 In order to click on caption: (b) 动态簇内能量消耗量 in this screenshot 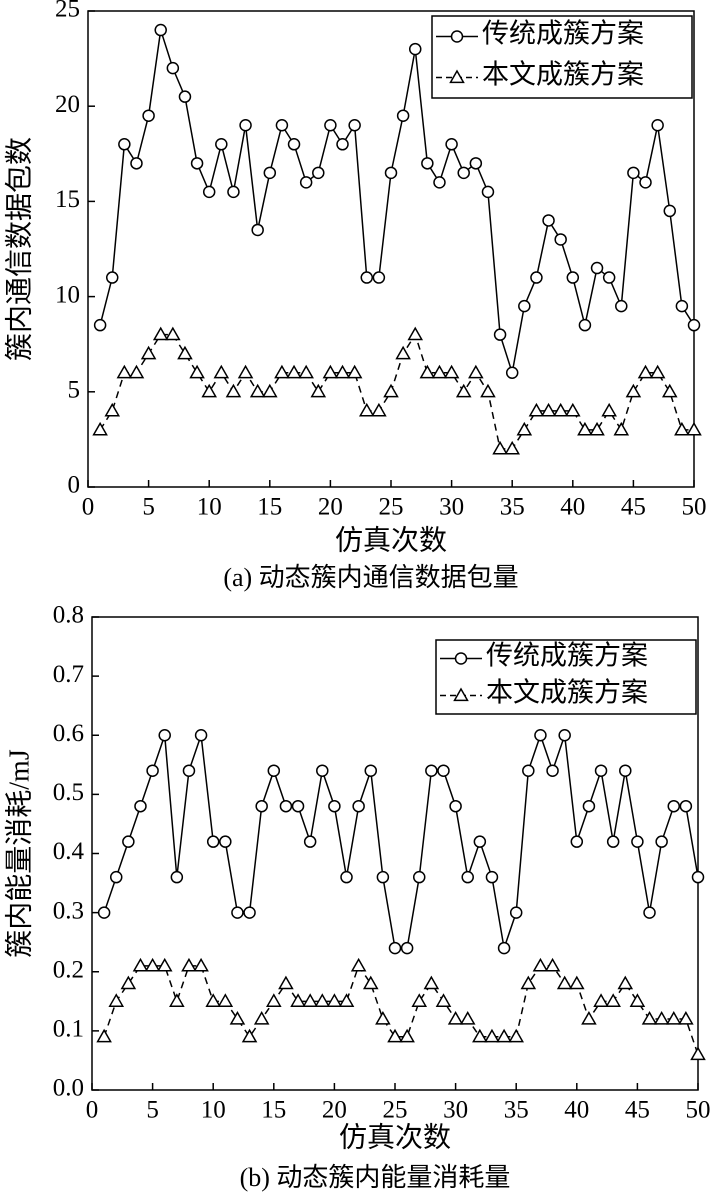, I will do `click(375, 1177)`.